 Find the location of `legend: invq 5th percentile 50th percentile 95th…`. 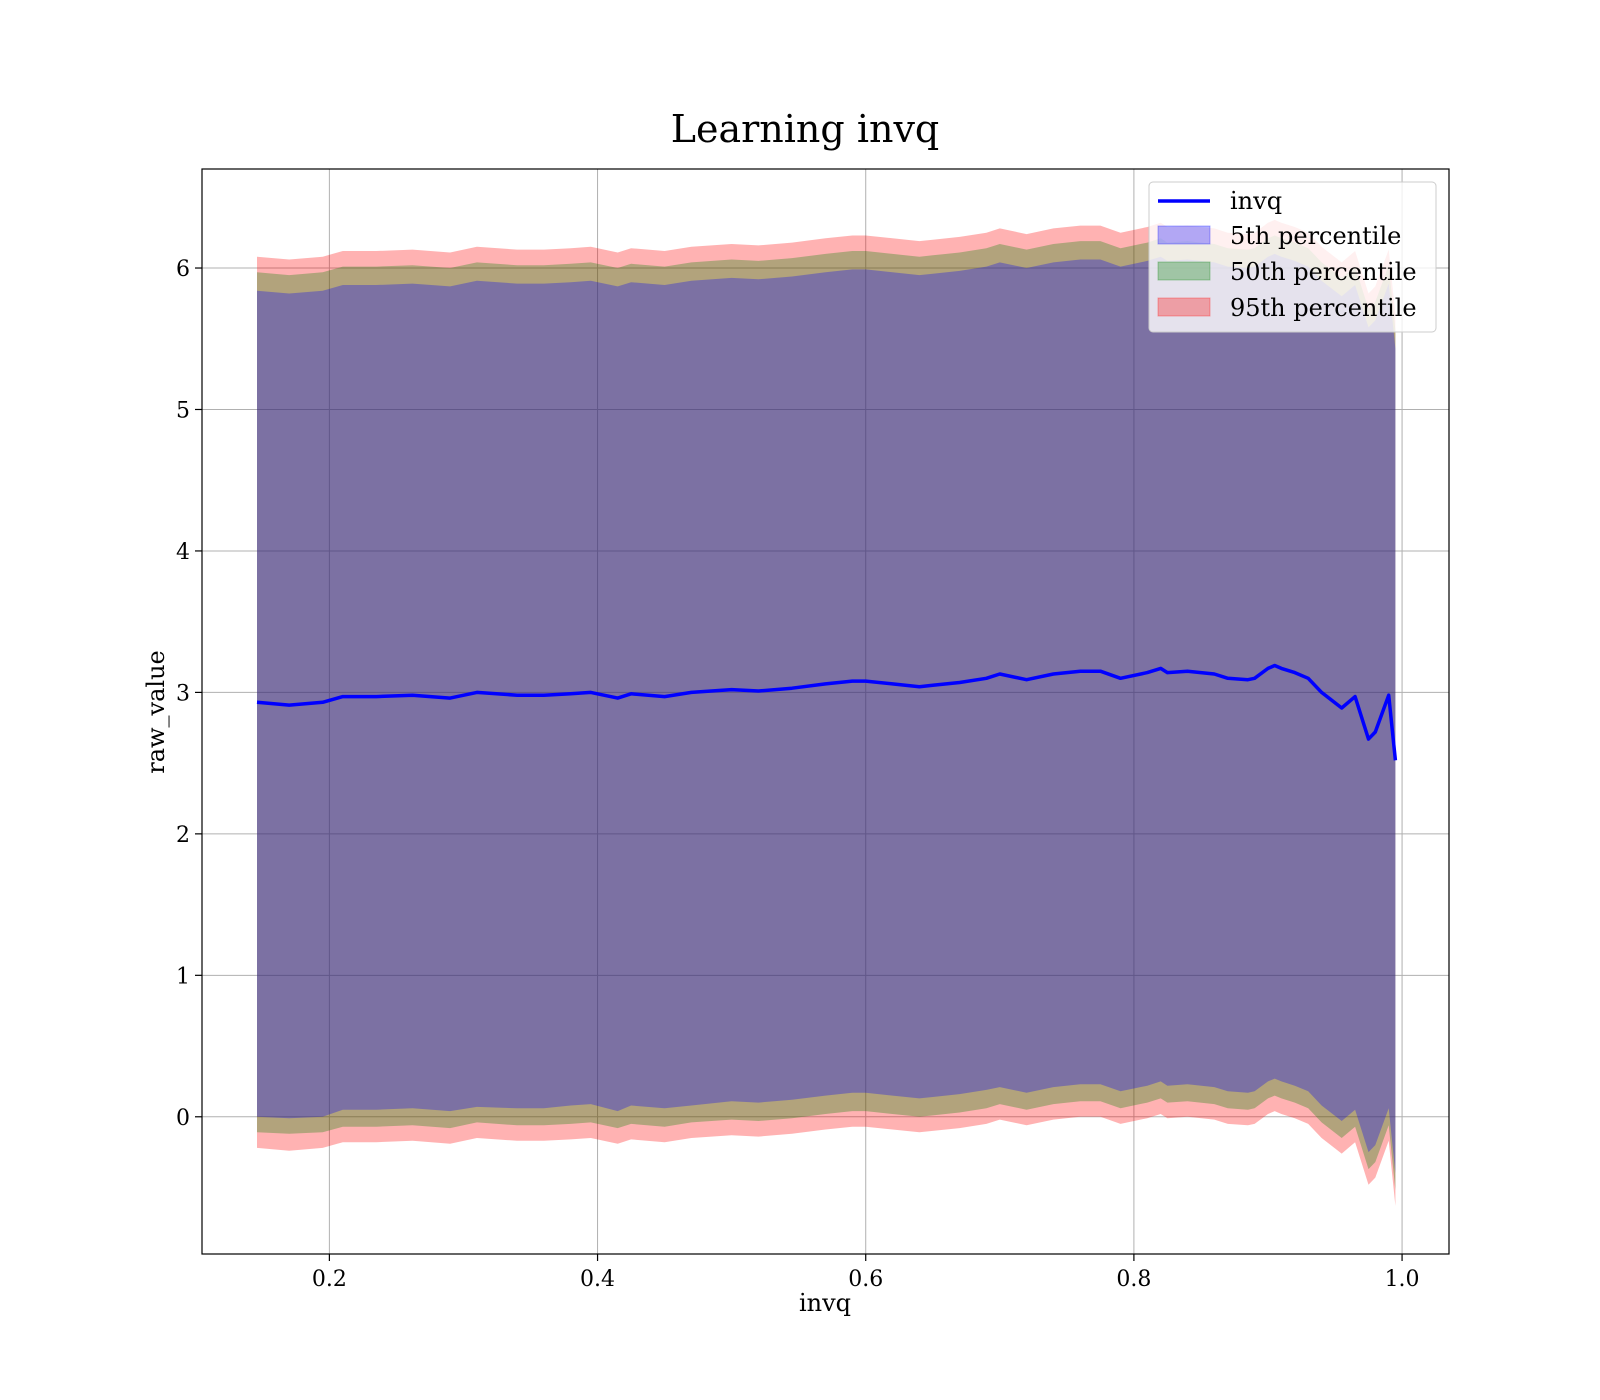

legend: invq 5th percentile 50th percentile 95th… is located at coordinates (1292, 257).